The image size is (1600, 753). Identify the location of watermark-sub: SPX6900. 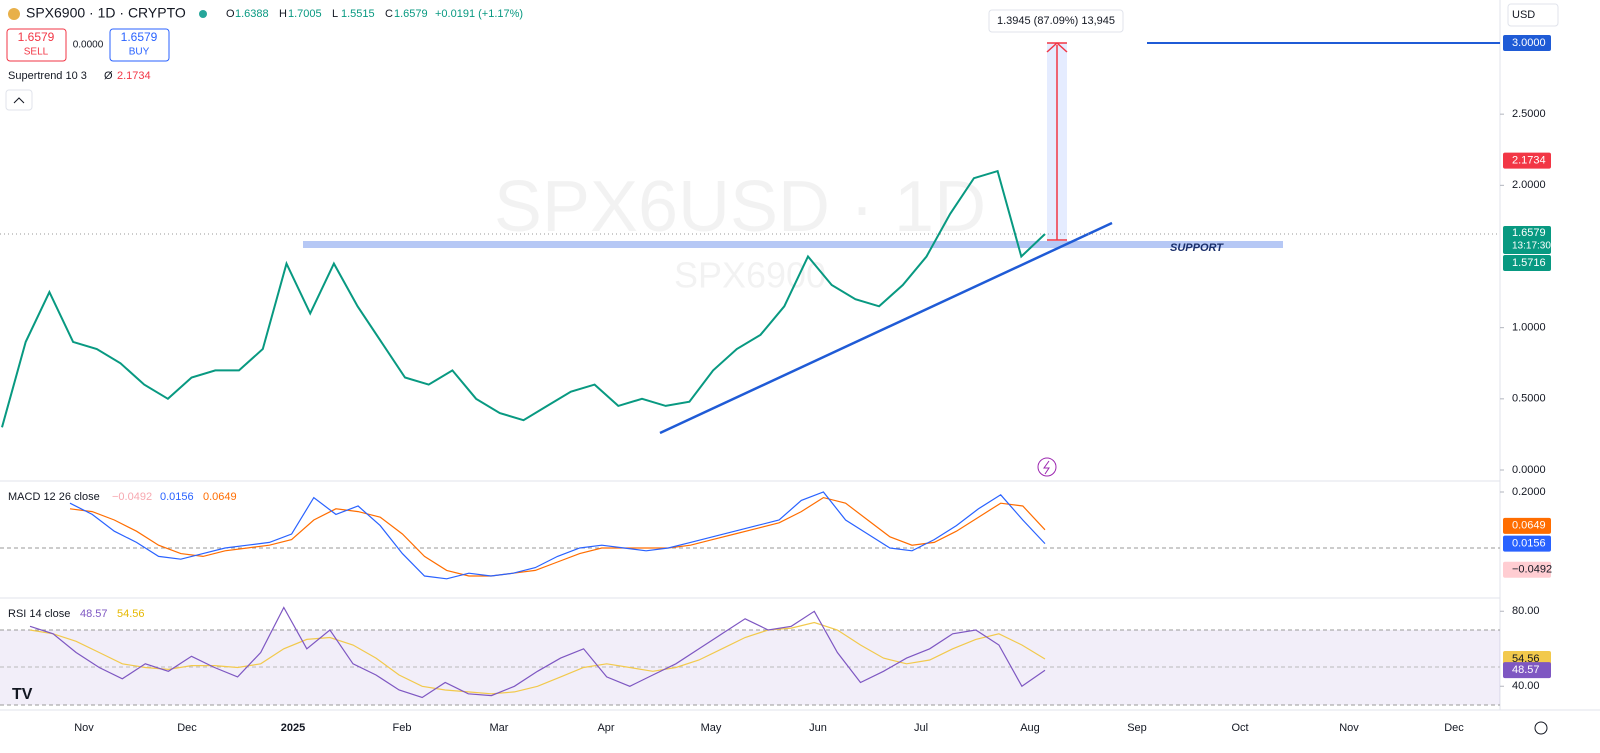
(750, 275).